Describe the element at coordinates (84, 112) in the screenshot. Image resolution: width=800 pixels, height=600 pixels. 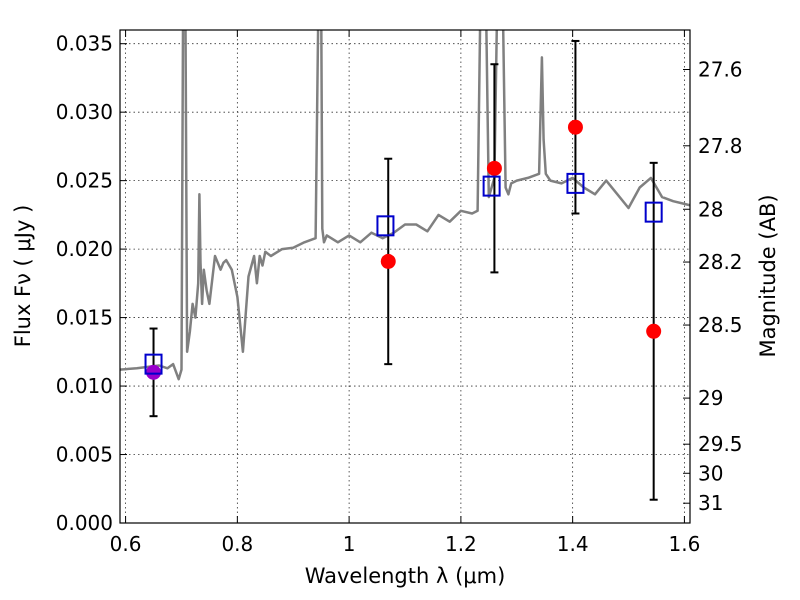
I see `y-tick-label-6: 0.030` at that location.